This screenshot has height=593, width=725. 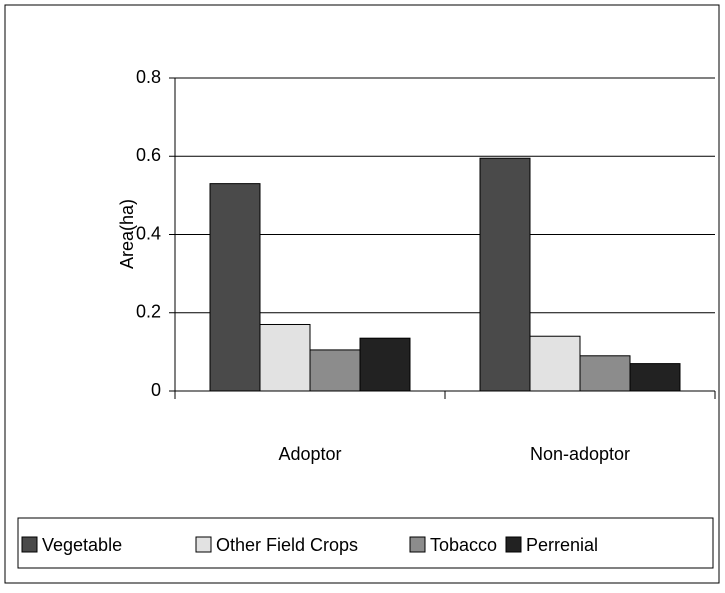 What do you see at coordinates (365, 543) in the screenshot?
I see `legend-box` at bounding box center [365, 543].